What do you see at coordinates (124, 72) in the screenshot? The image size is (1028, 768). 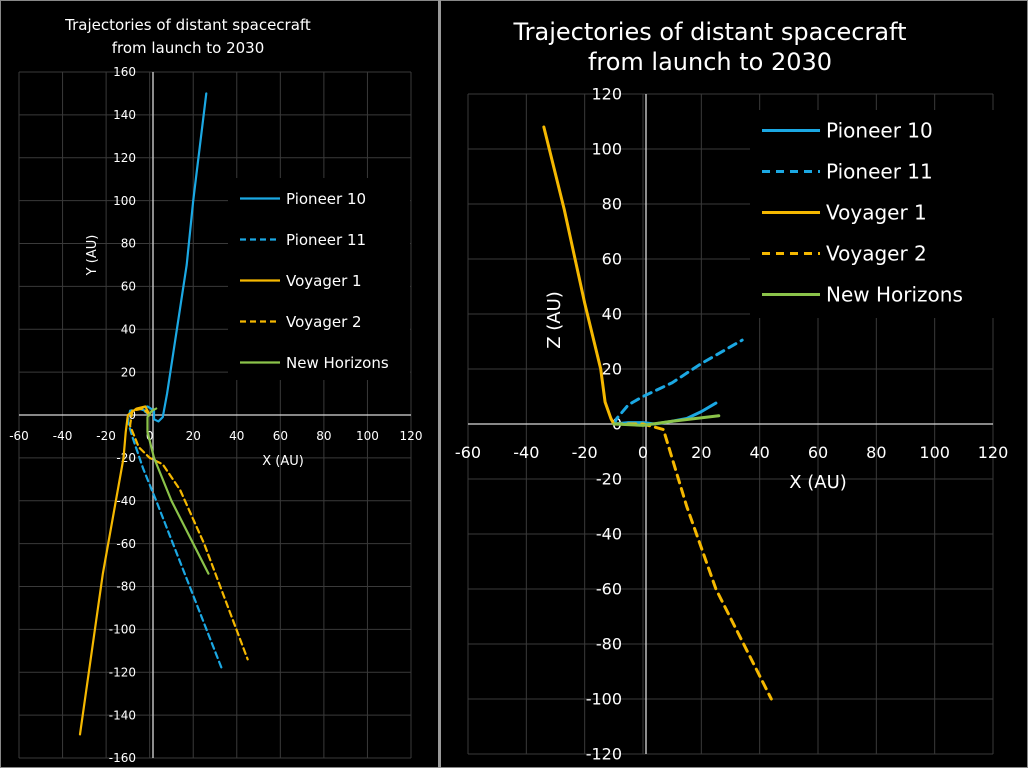 I see `y-tick-label: 160` at bounding box center [124, 72].